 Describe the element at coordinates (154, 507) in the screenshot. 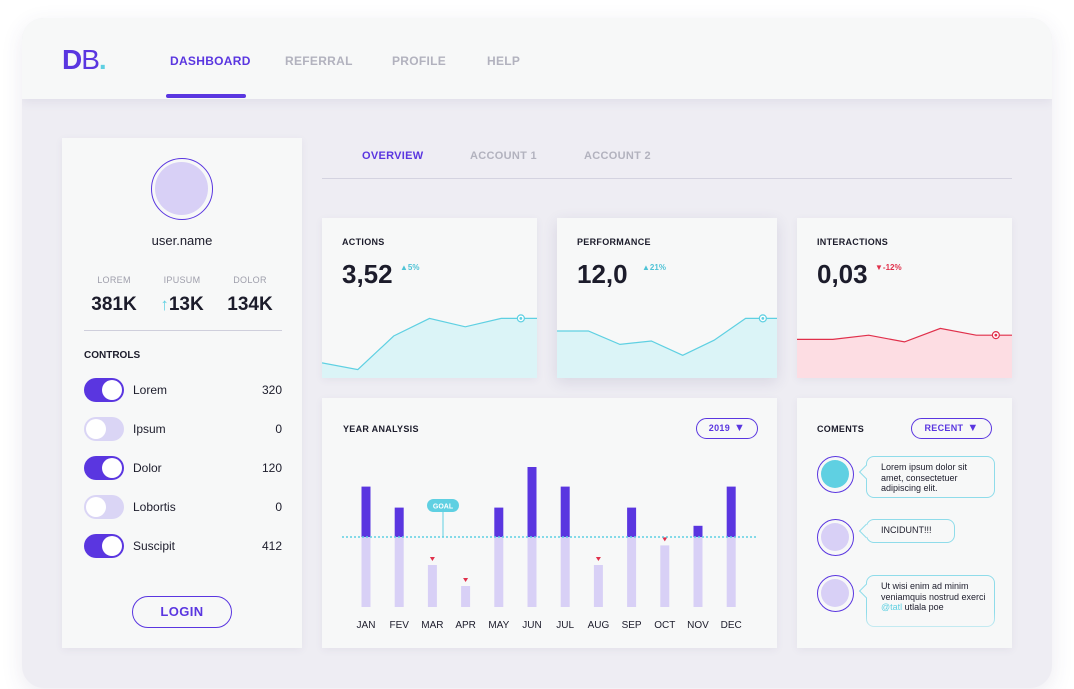

I see `control-label: Lobortis` at that location.